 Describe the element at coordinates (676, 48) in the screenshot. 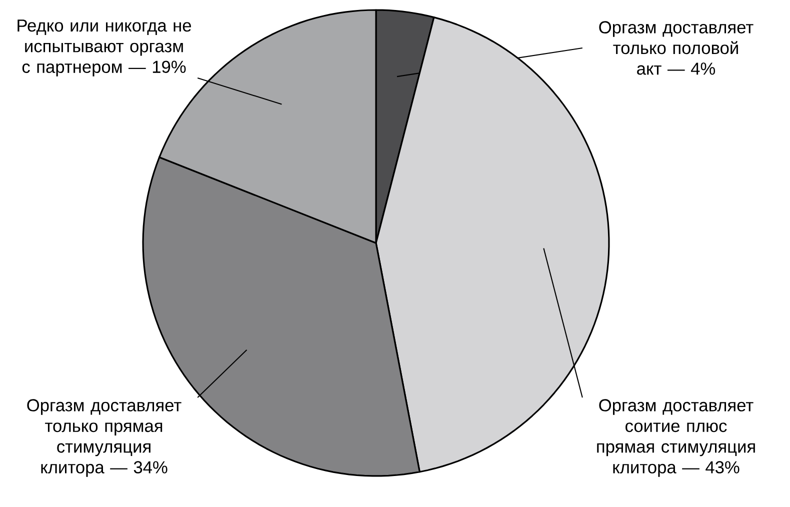

I see `slice-label: Оргазм доставляет только половой акт — 4%` at that location.